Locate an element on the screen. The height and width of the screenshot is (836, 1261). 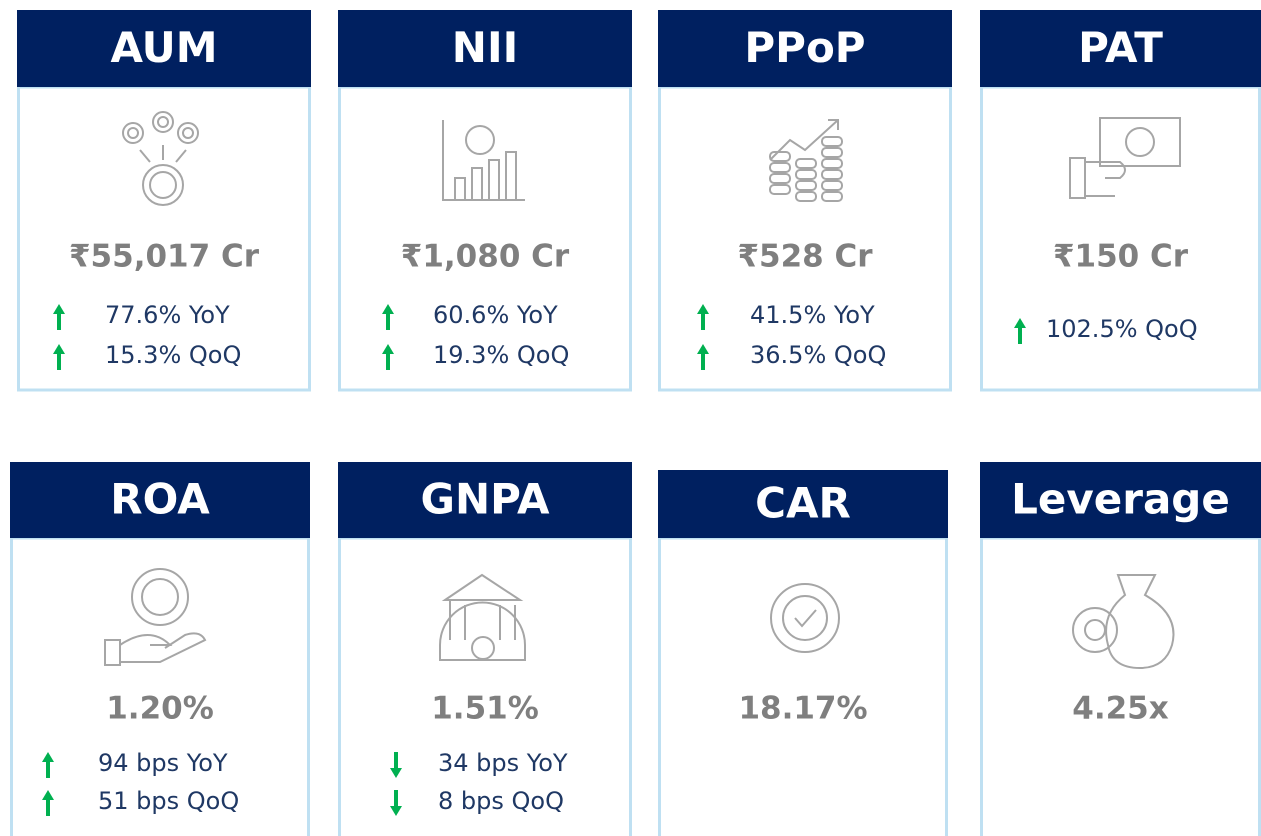
kpi-card: NII ₹1,080 Cr 60.6% YoY 19.3% QoQ is located at coordinates (485, 201).